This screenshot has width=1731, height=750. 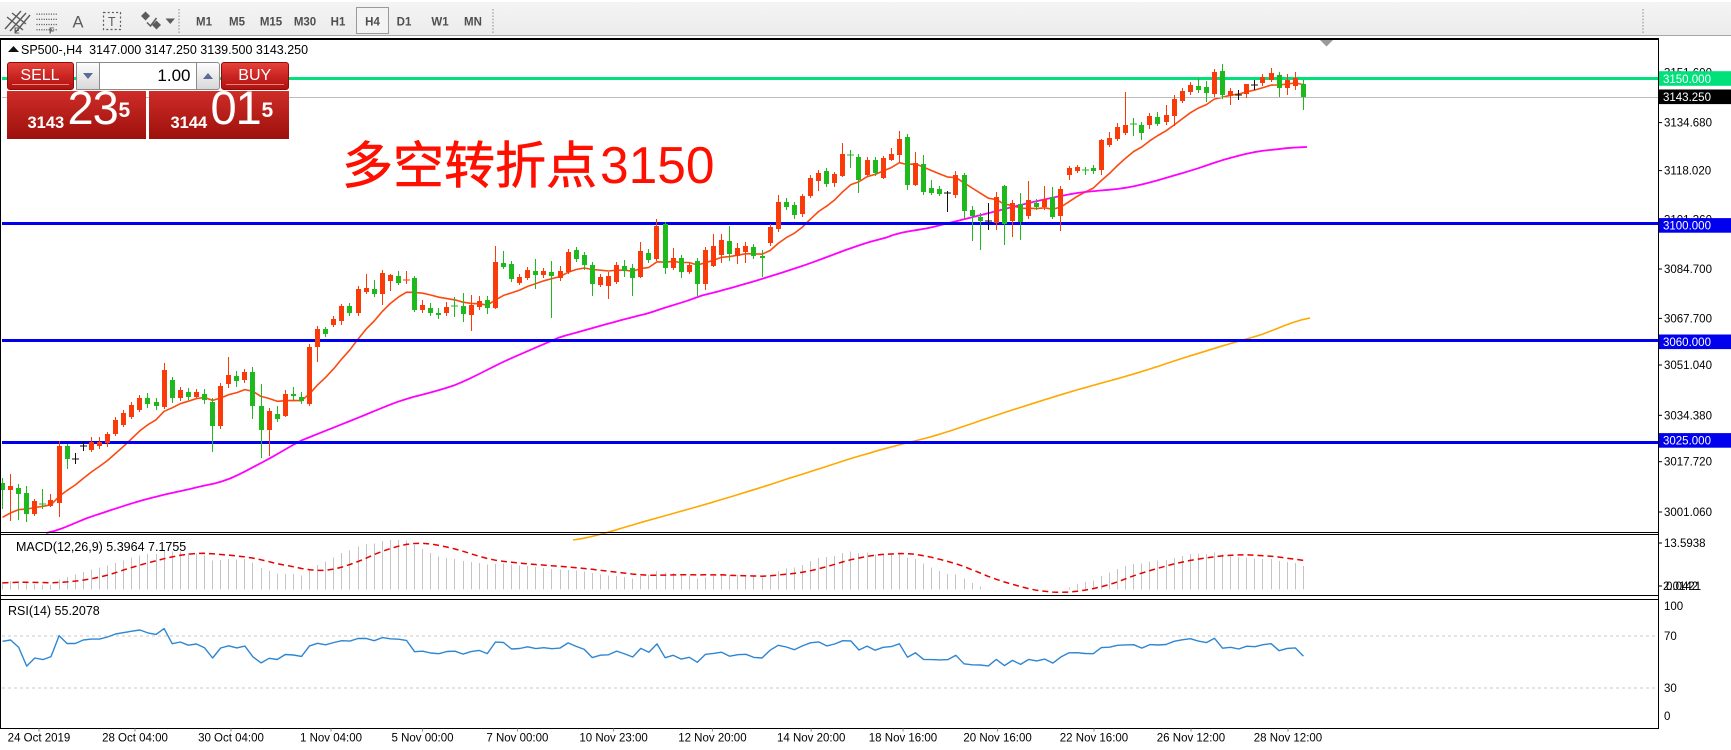 I want to click on svg-text: 10 Nov 23:00, so click(x=613, y=739).